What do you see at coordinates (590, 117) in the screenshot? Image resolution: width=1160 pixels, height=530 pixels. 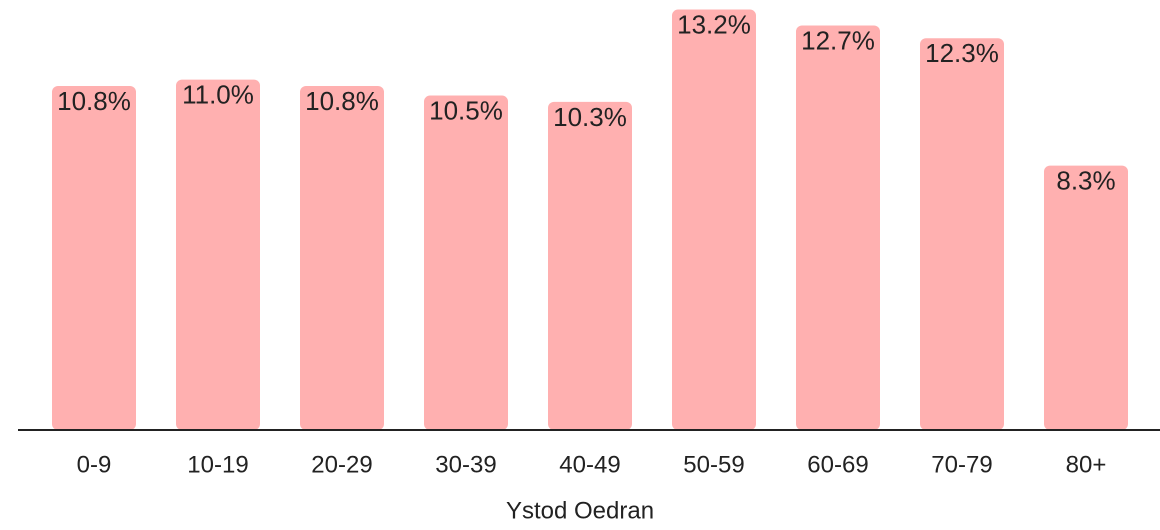 I see `data-label: 10.3%` at bounding box center [590, 117].